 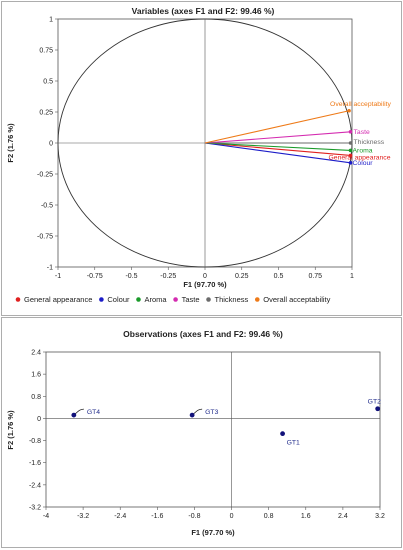 I want to click on observations-x-ticks: -4 -3.2 -2.4 -1.6 -0.8 0 0.8 1.6 2.4 3.2, so click(x=214, y=513).